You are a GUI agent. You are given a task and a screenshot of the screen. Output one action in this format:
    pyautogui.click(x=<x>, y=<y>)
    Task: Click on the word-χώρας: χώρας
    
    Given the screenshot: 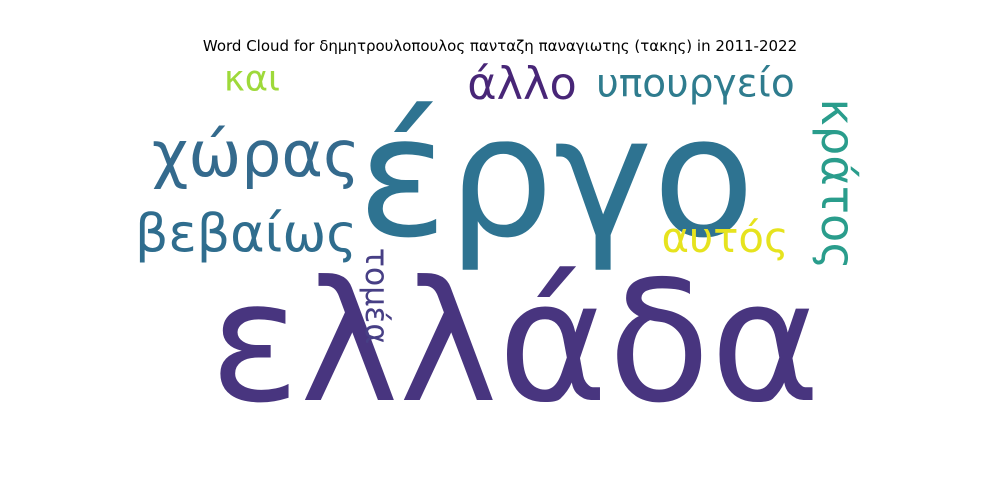 What is the action you would take?
    pyautogui.click(x=256, y=154)
    